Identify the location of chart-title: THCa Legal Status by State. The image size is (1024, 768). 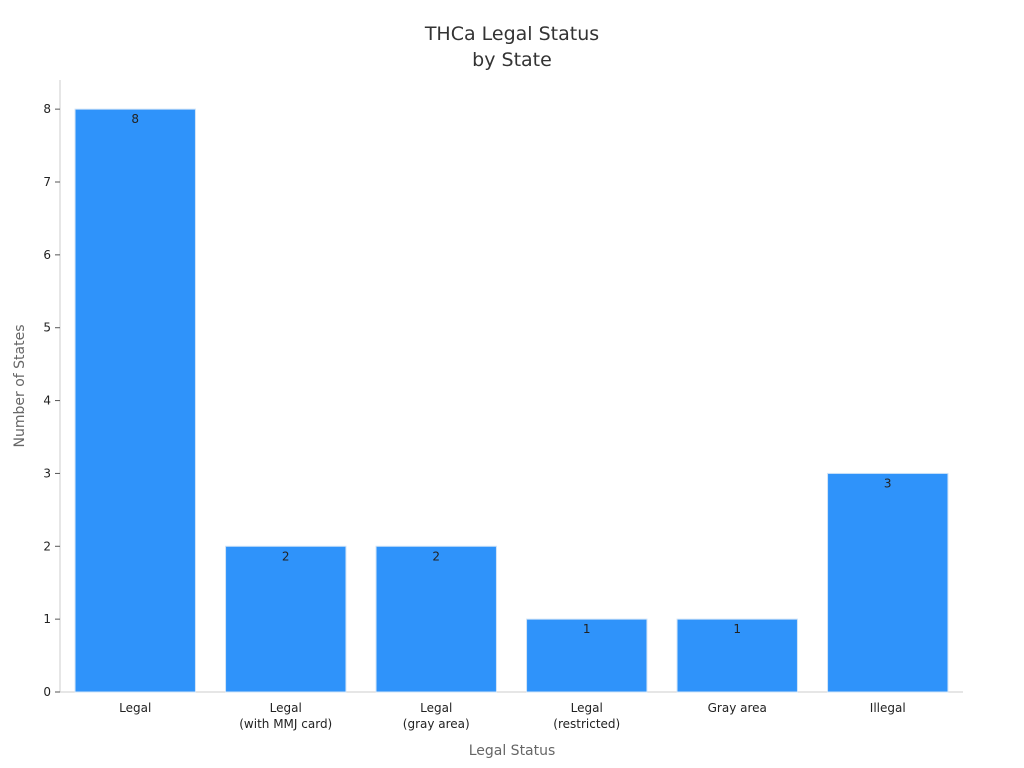
(511, 47).